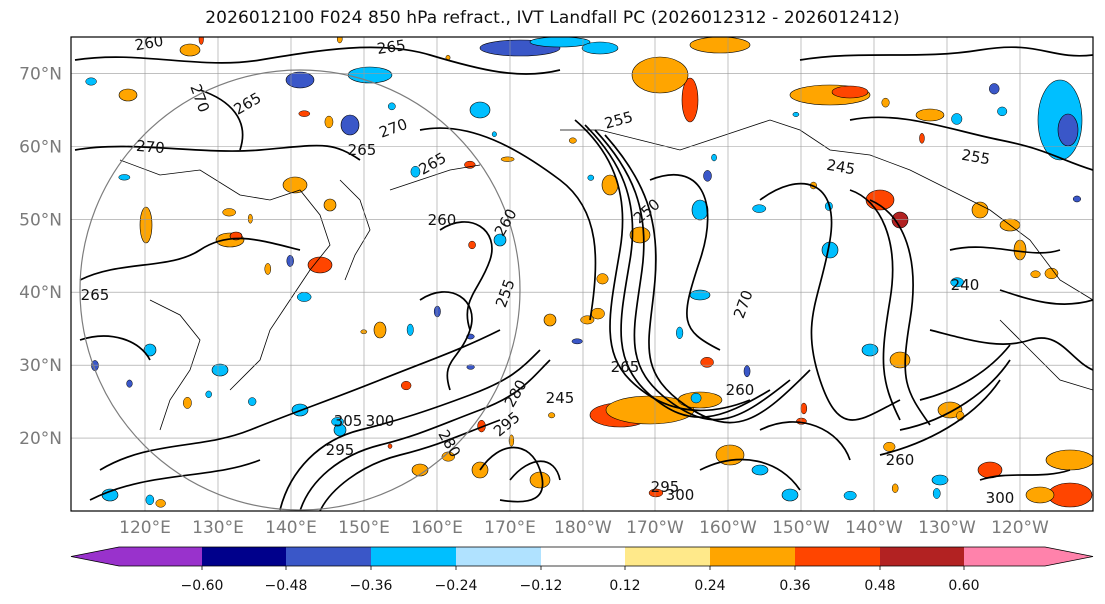 The image size is (1105, 604). Describe the element at coordinates (145, 528) in the screenshot. I see `longitude-label: 120°E` at that location.